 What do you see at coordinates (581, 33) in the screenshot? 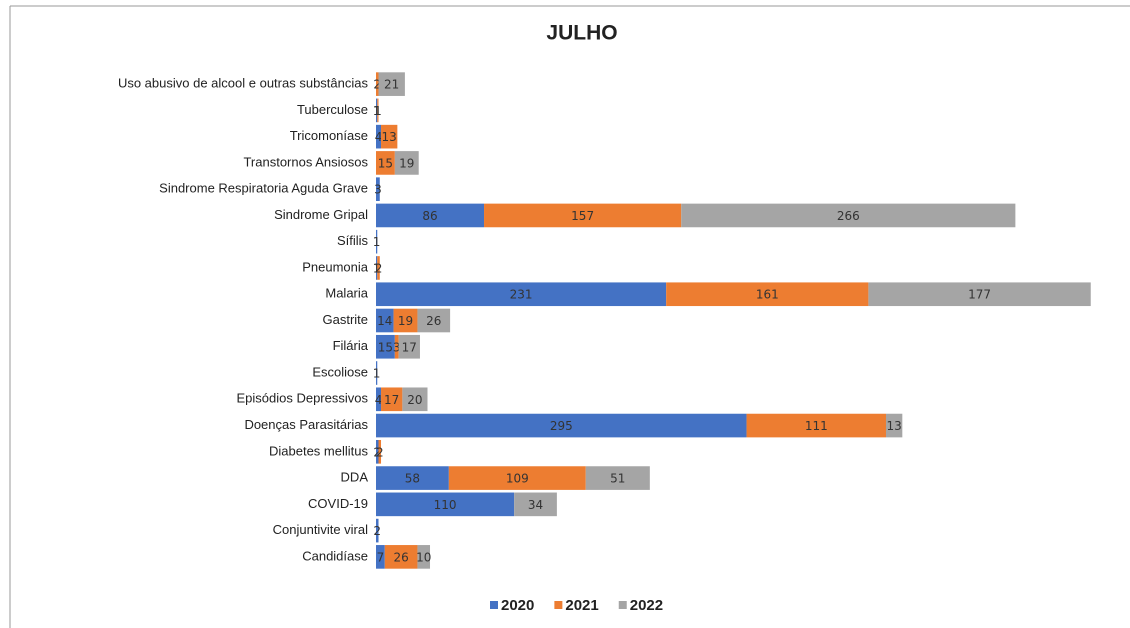
I see `chart-title: JULHO` at bounding box center [581, 33].